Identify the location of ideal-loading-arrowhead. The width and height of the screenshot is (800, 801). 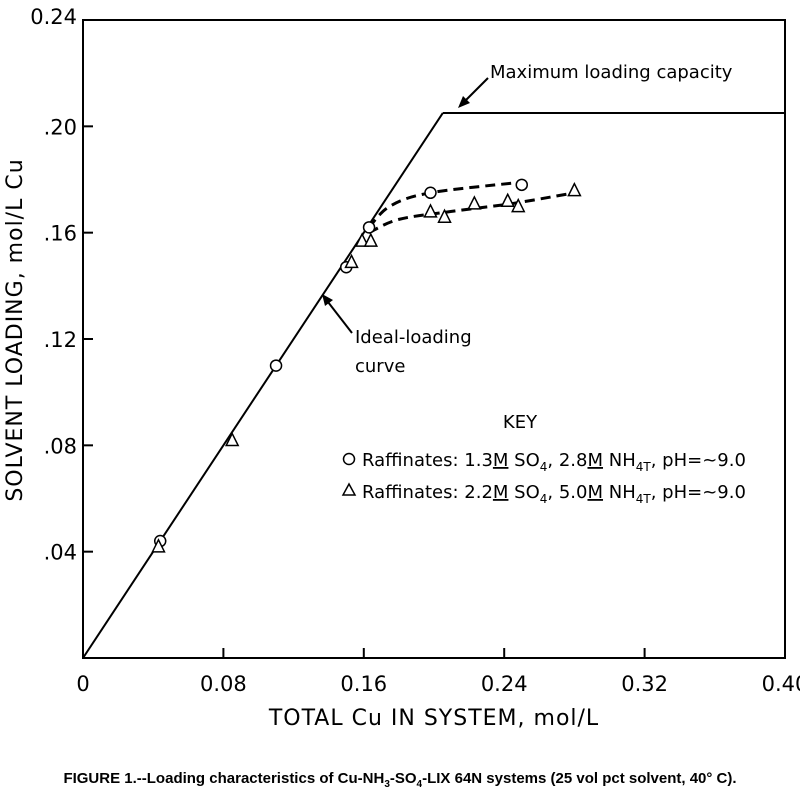
(327, 300).